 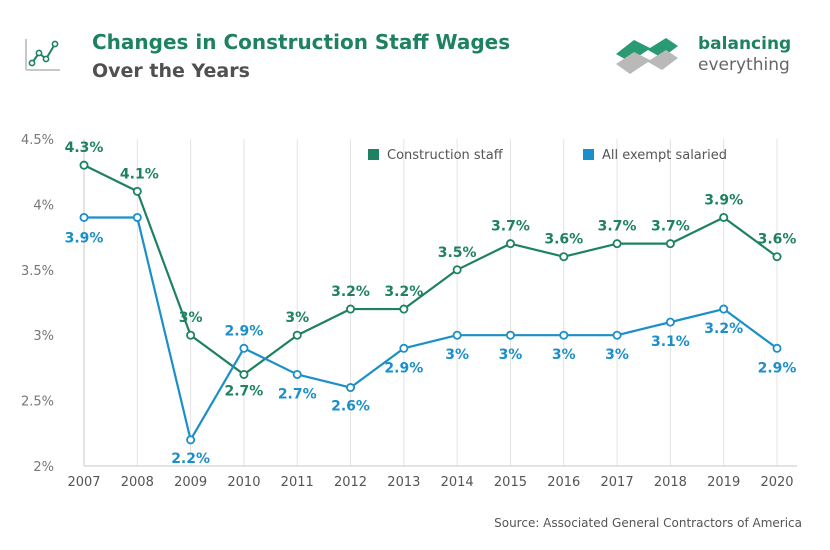 I want to click on x-tick-label: 2017, so click(x=617, y=482).